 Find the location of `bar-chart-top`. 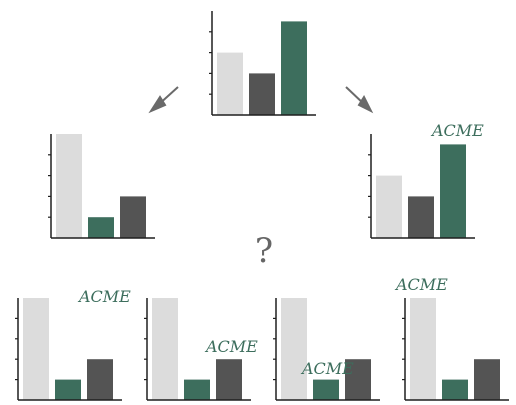

bar-chart-top is located at coordinates (262, 63).